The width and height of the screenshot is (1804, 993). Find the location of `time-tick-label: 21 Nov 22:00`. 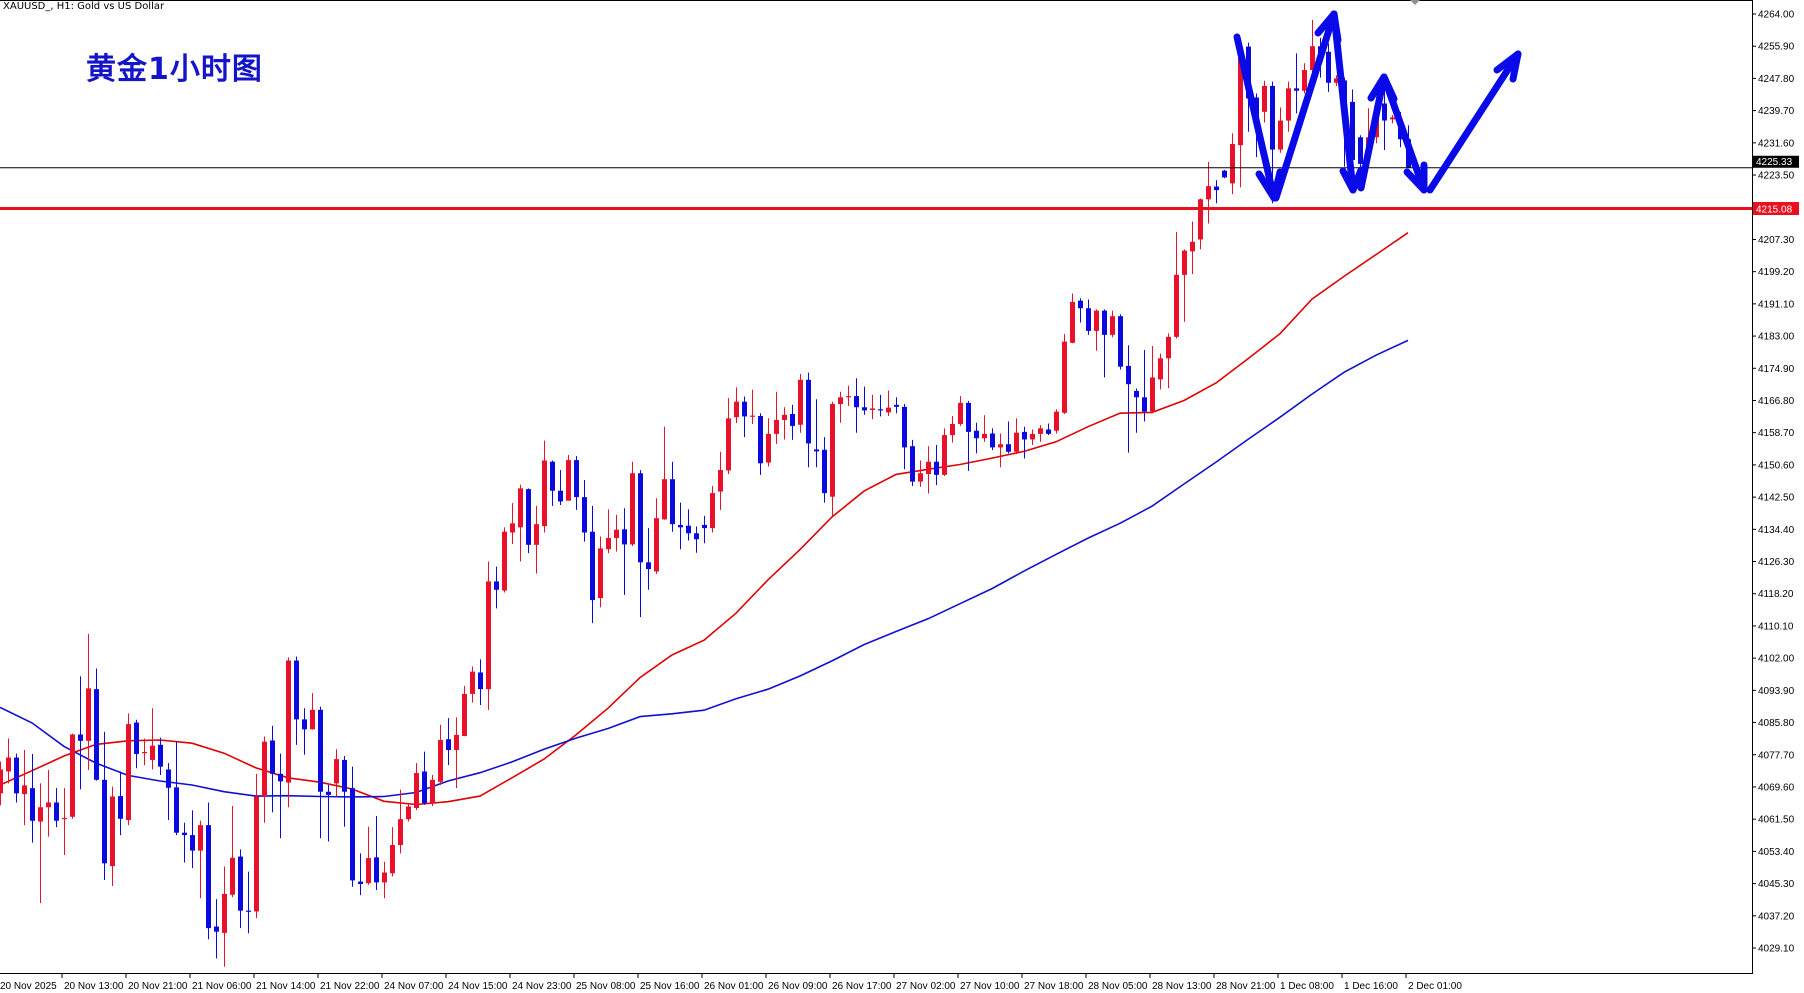

time-tick-label: 21 Nov 22:00 is located at coordinates (350, 986).